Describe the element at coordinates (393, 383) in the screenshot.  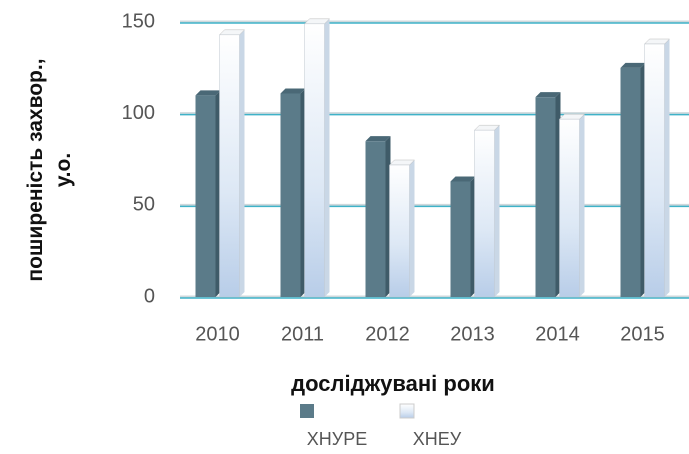
I see `x-axis-label: досліджувані роки` at that location.